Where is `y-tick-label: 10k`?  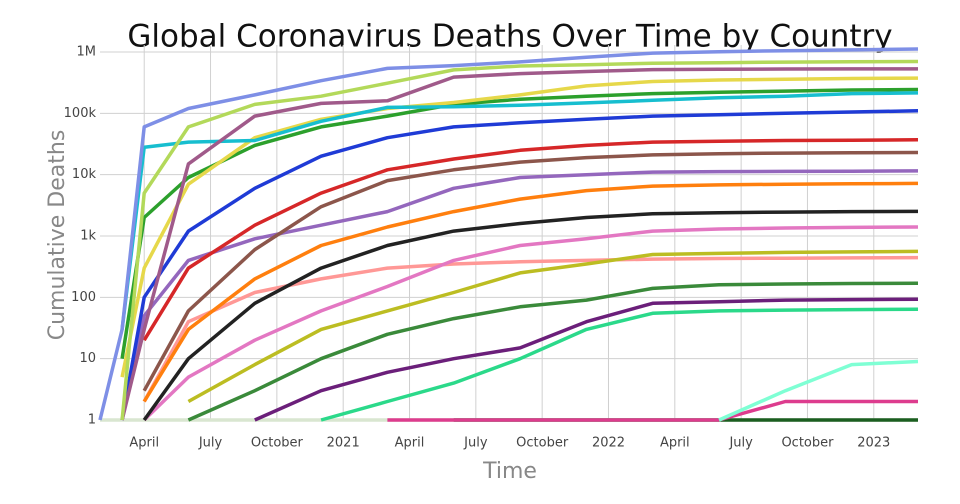
y-tick-label: 10k is located at coordinates (84, 174).